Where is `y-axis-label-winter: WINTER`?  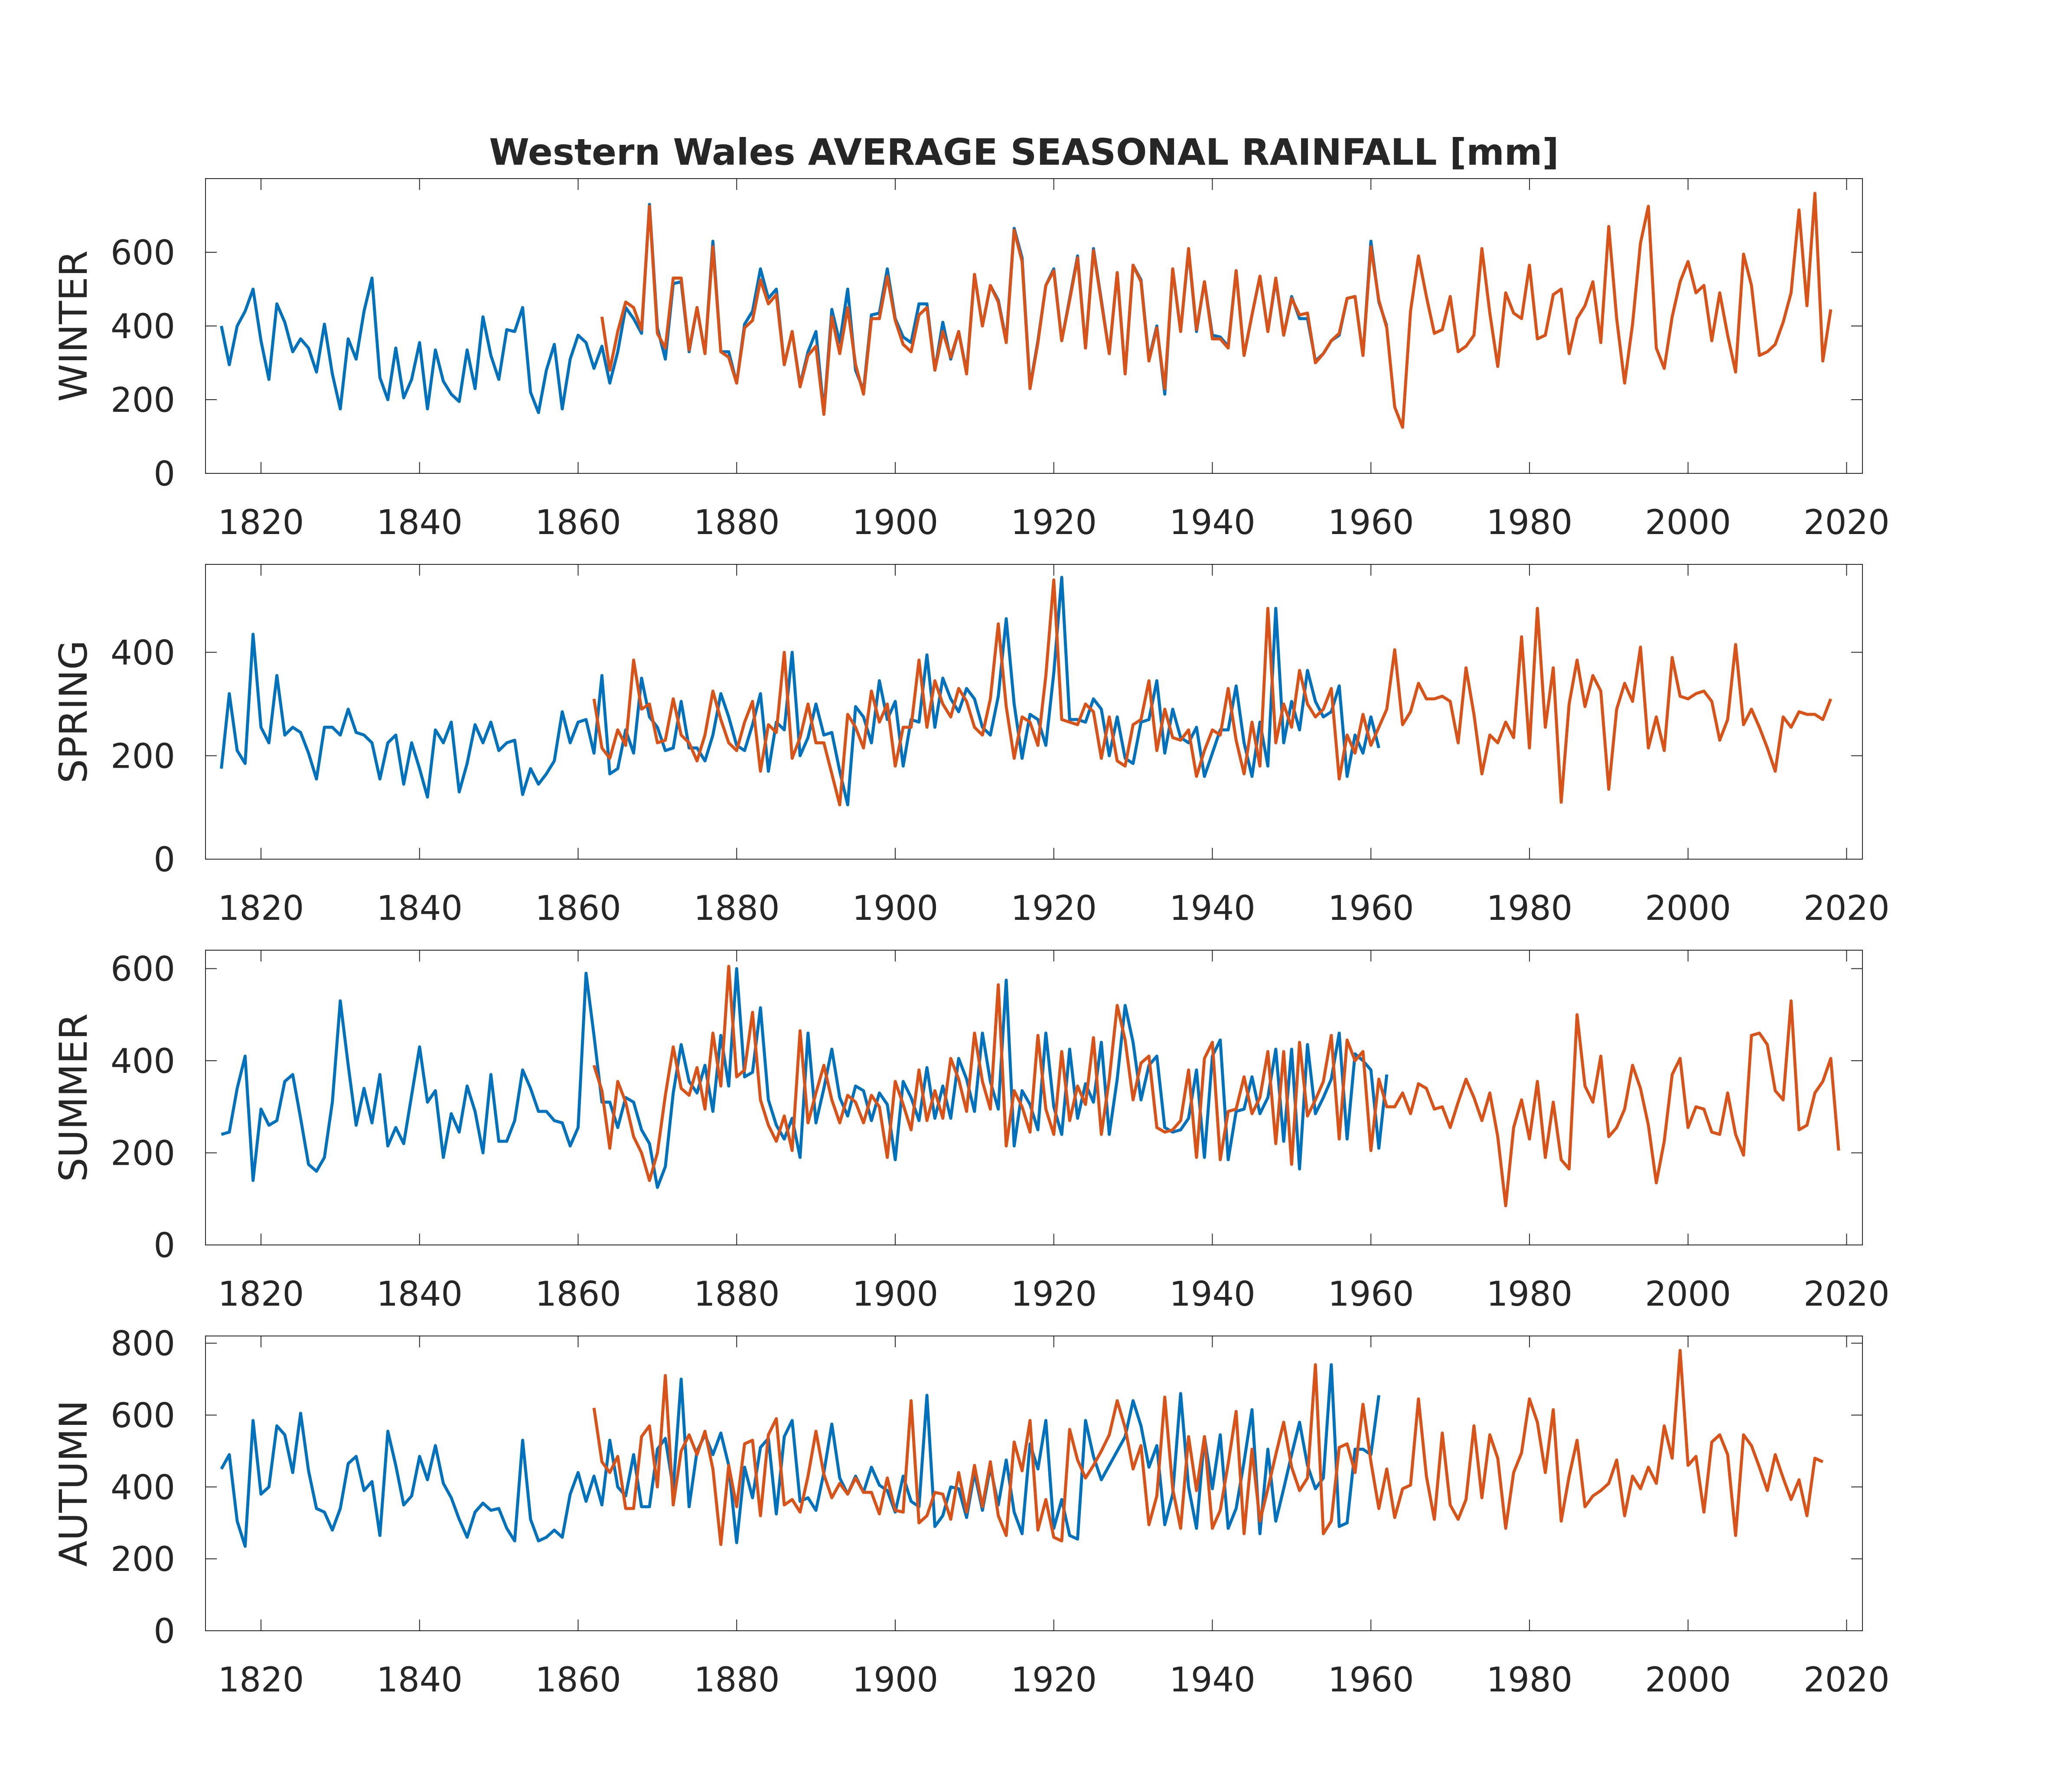 y-axis-label-winter: WINTER is located at coordinates (73, 325).